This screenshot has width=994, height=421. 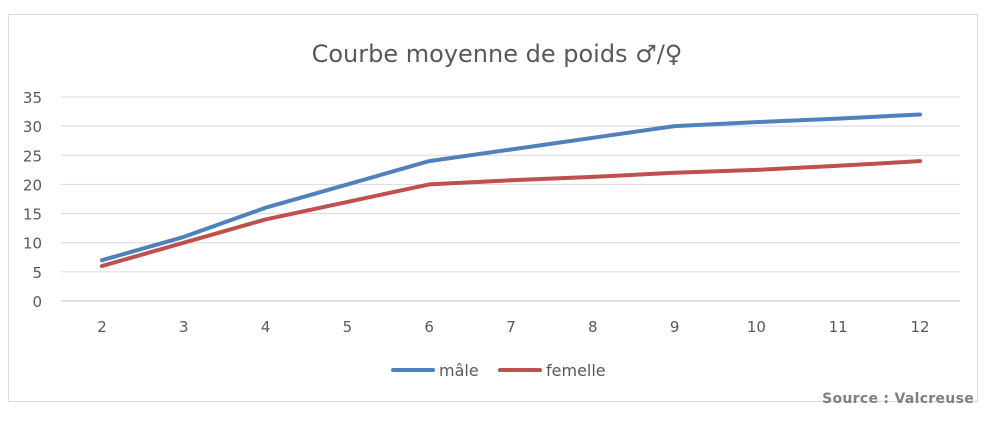 I want to click on y-tick-label: 10, so click(x=32, y=244).